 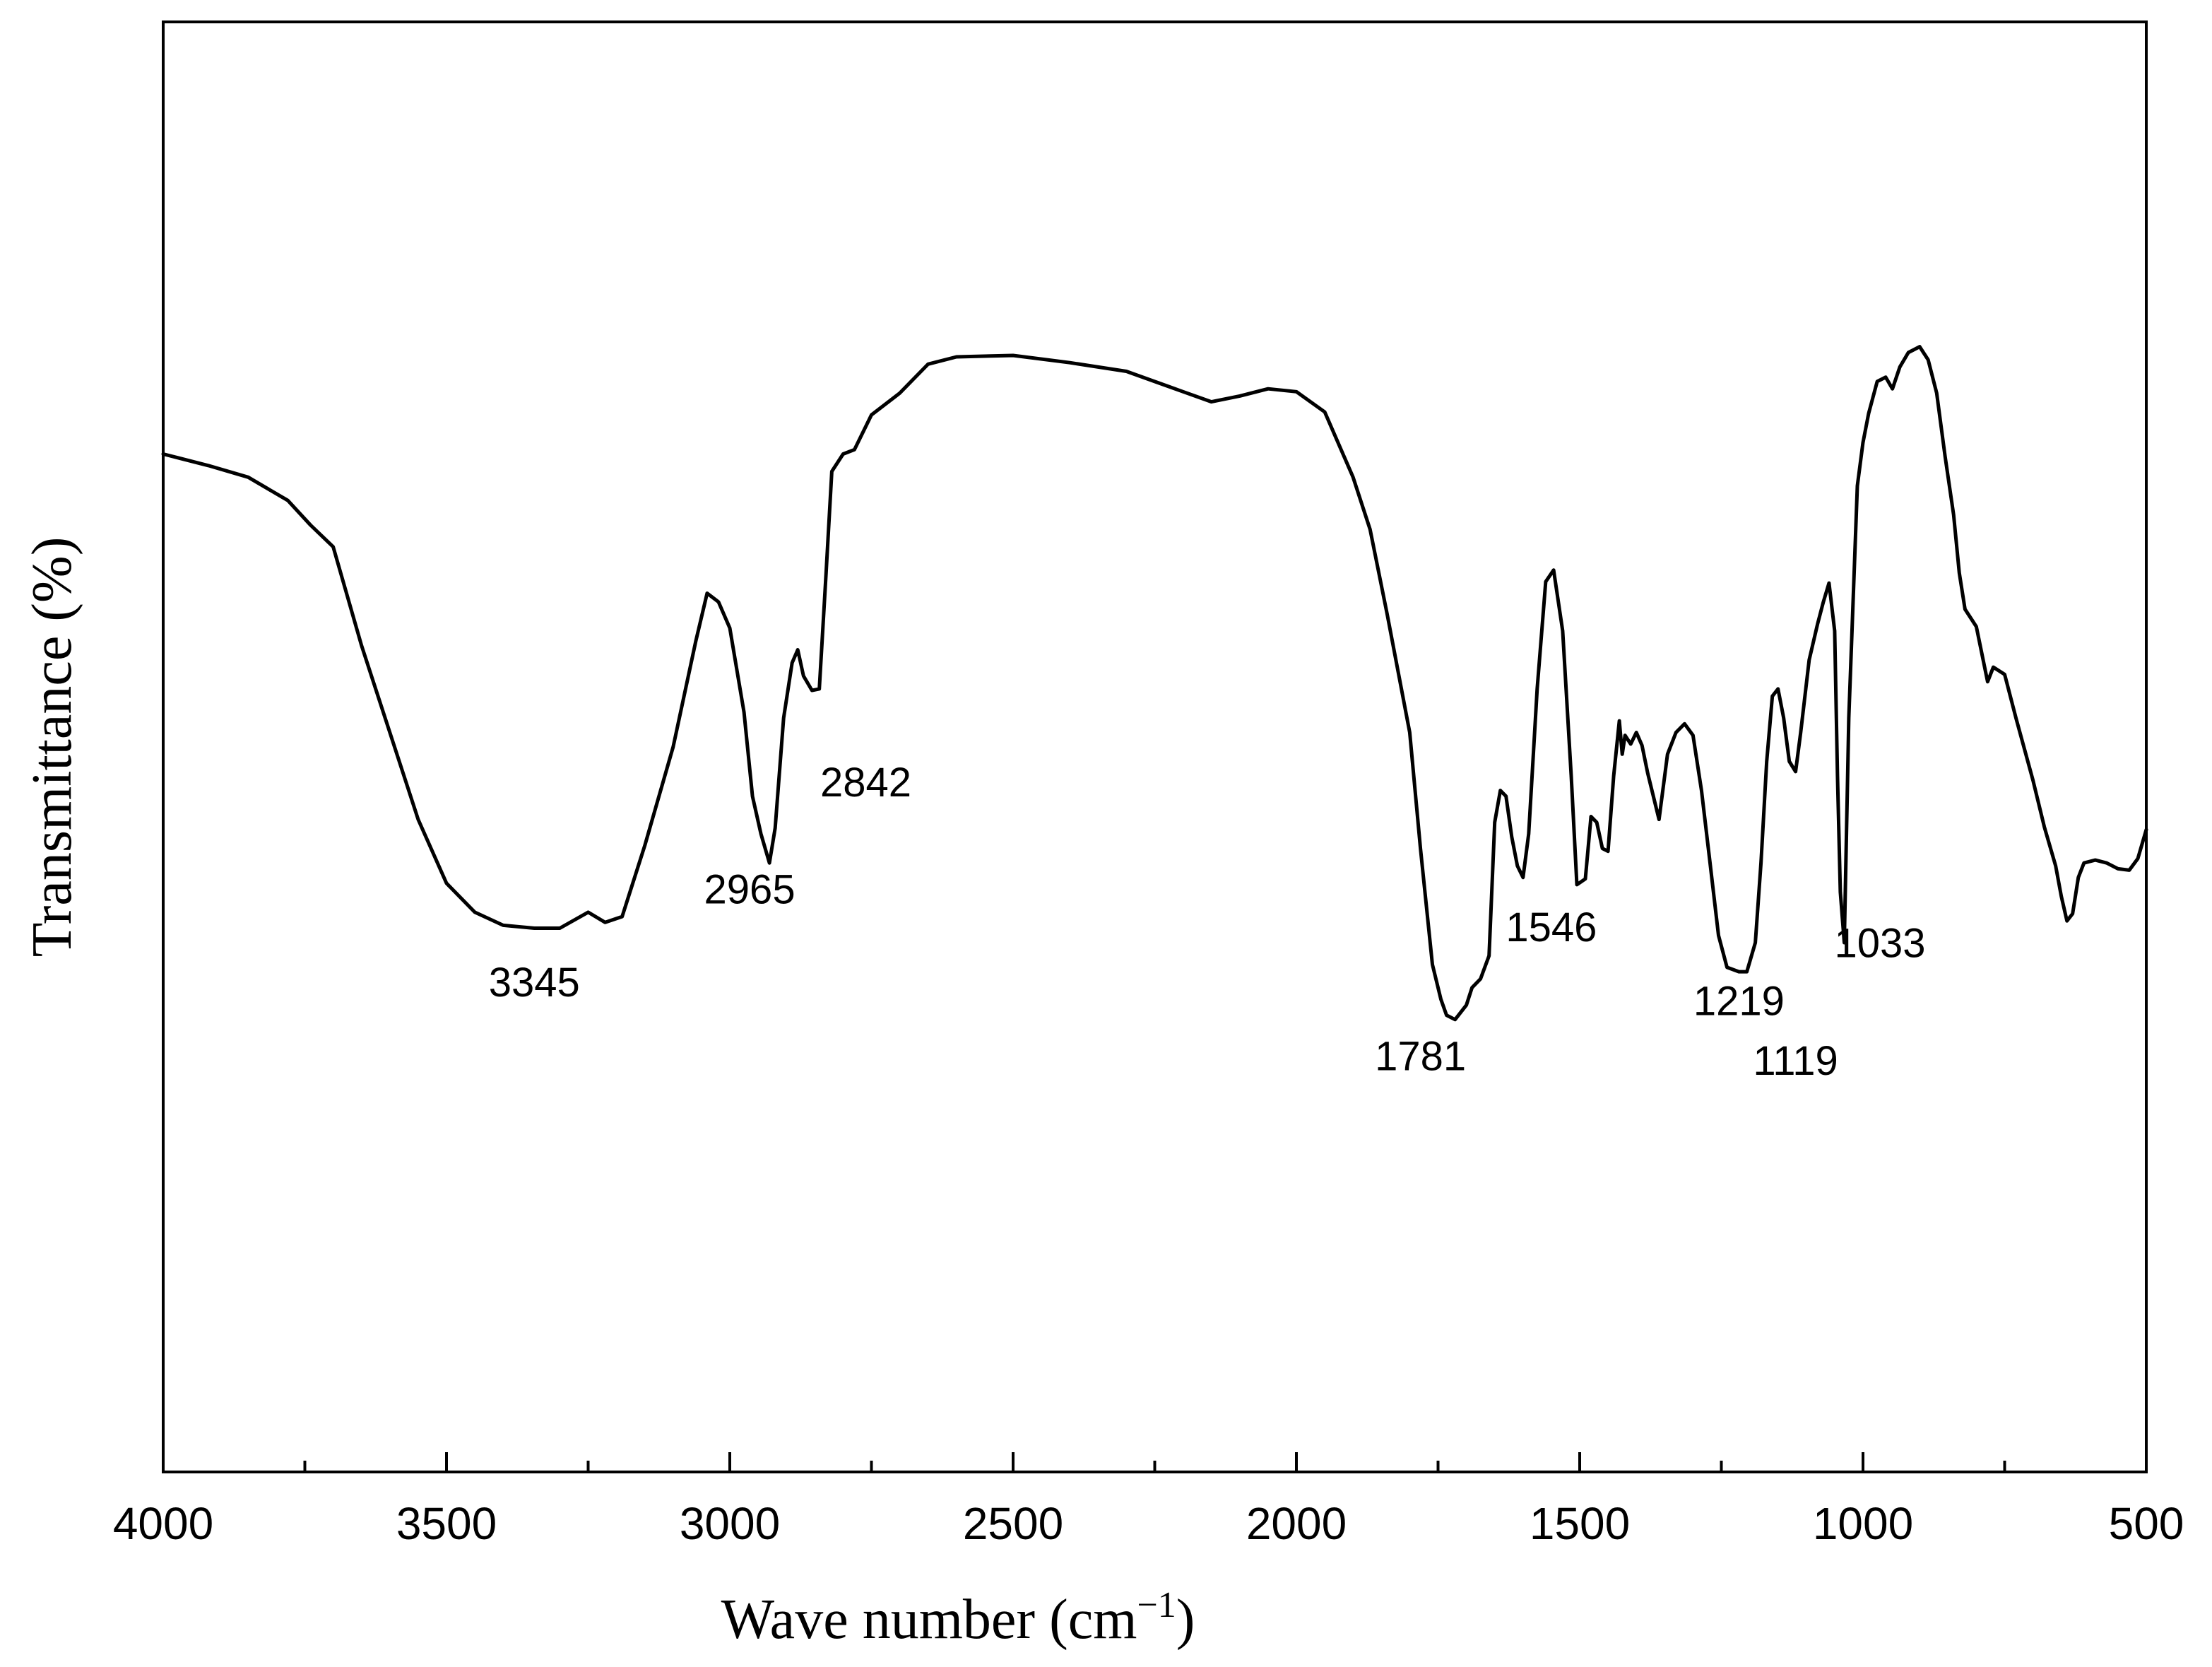 What do you see at coordinates (1148, 1523) in the screenshot?
I see `x-axis-tick-labels: 4000 3500 3000 2500 2000 1500 1000 500` at bounding box center [1148, 1523].